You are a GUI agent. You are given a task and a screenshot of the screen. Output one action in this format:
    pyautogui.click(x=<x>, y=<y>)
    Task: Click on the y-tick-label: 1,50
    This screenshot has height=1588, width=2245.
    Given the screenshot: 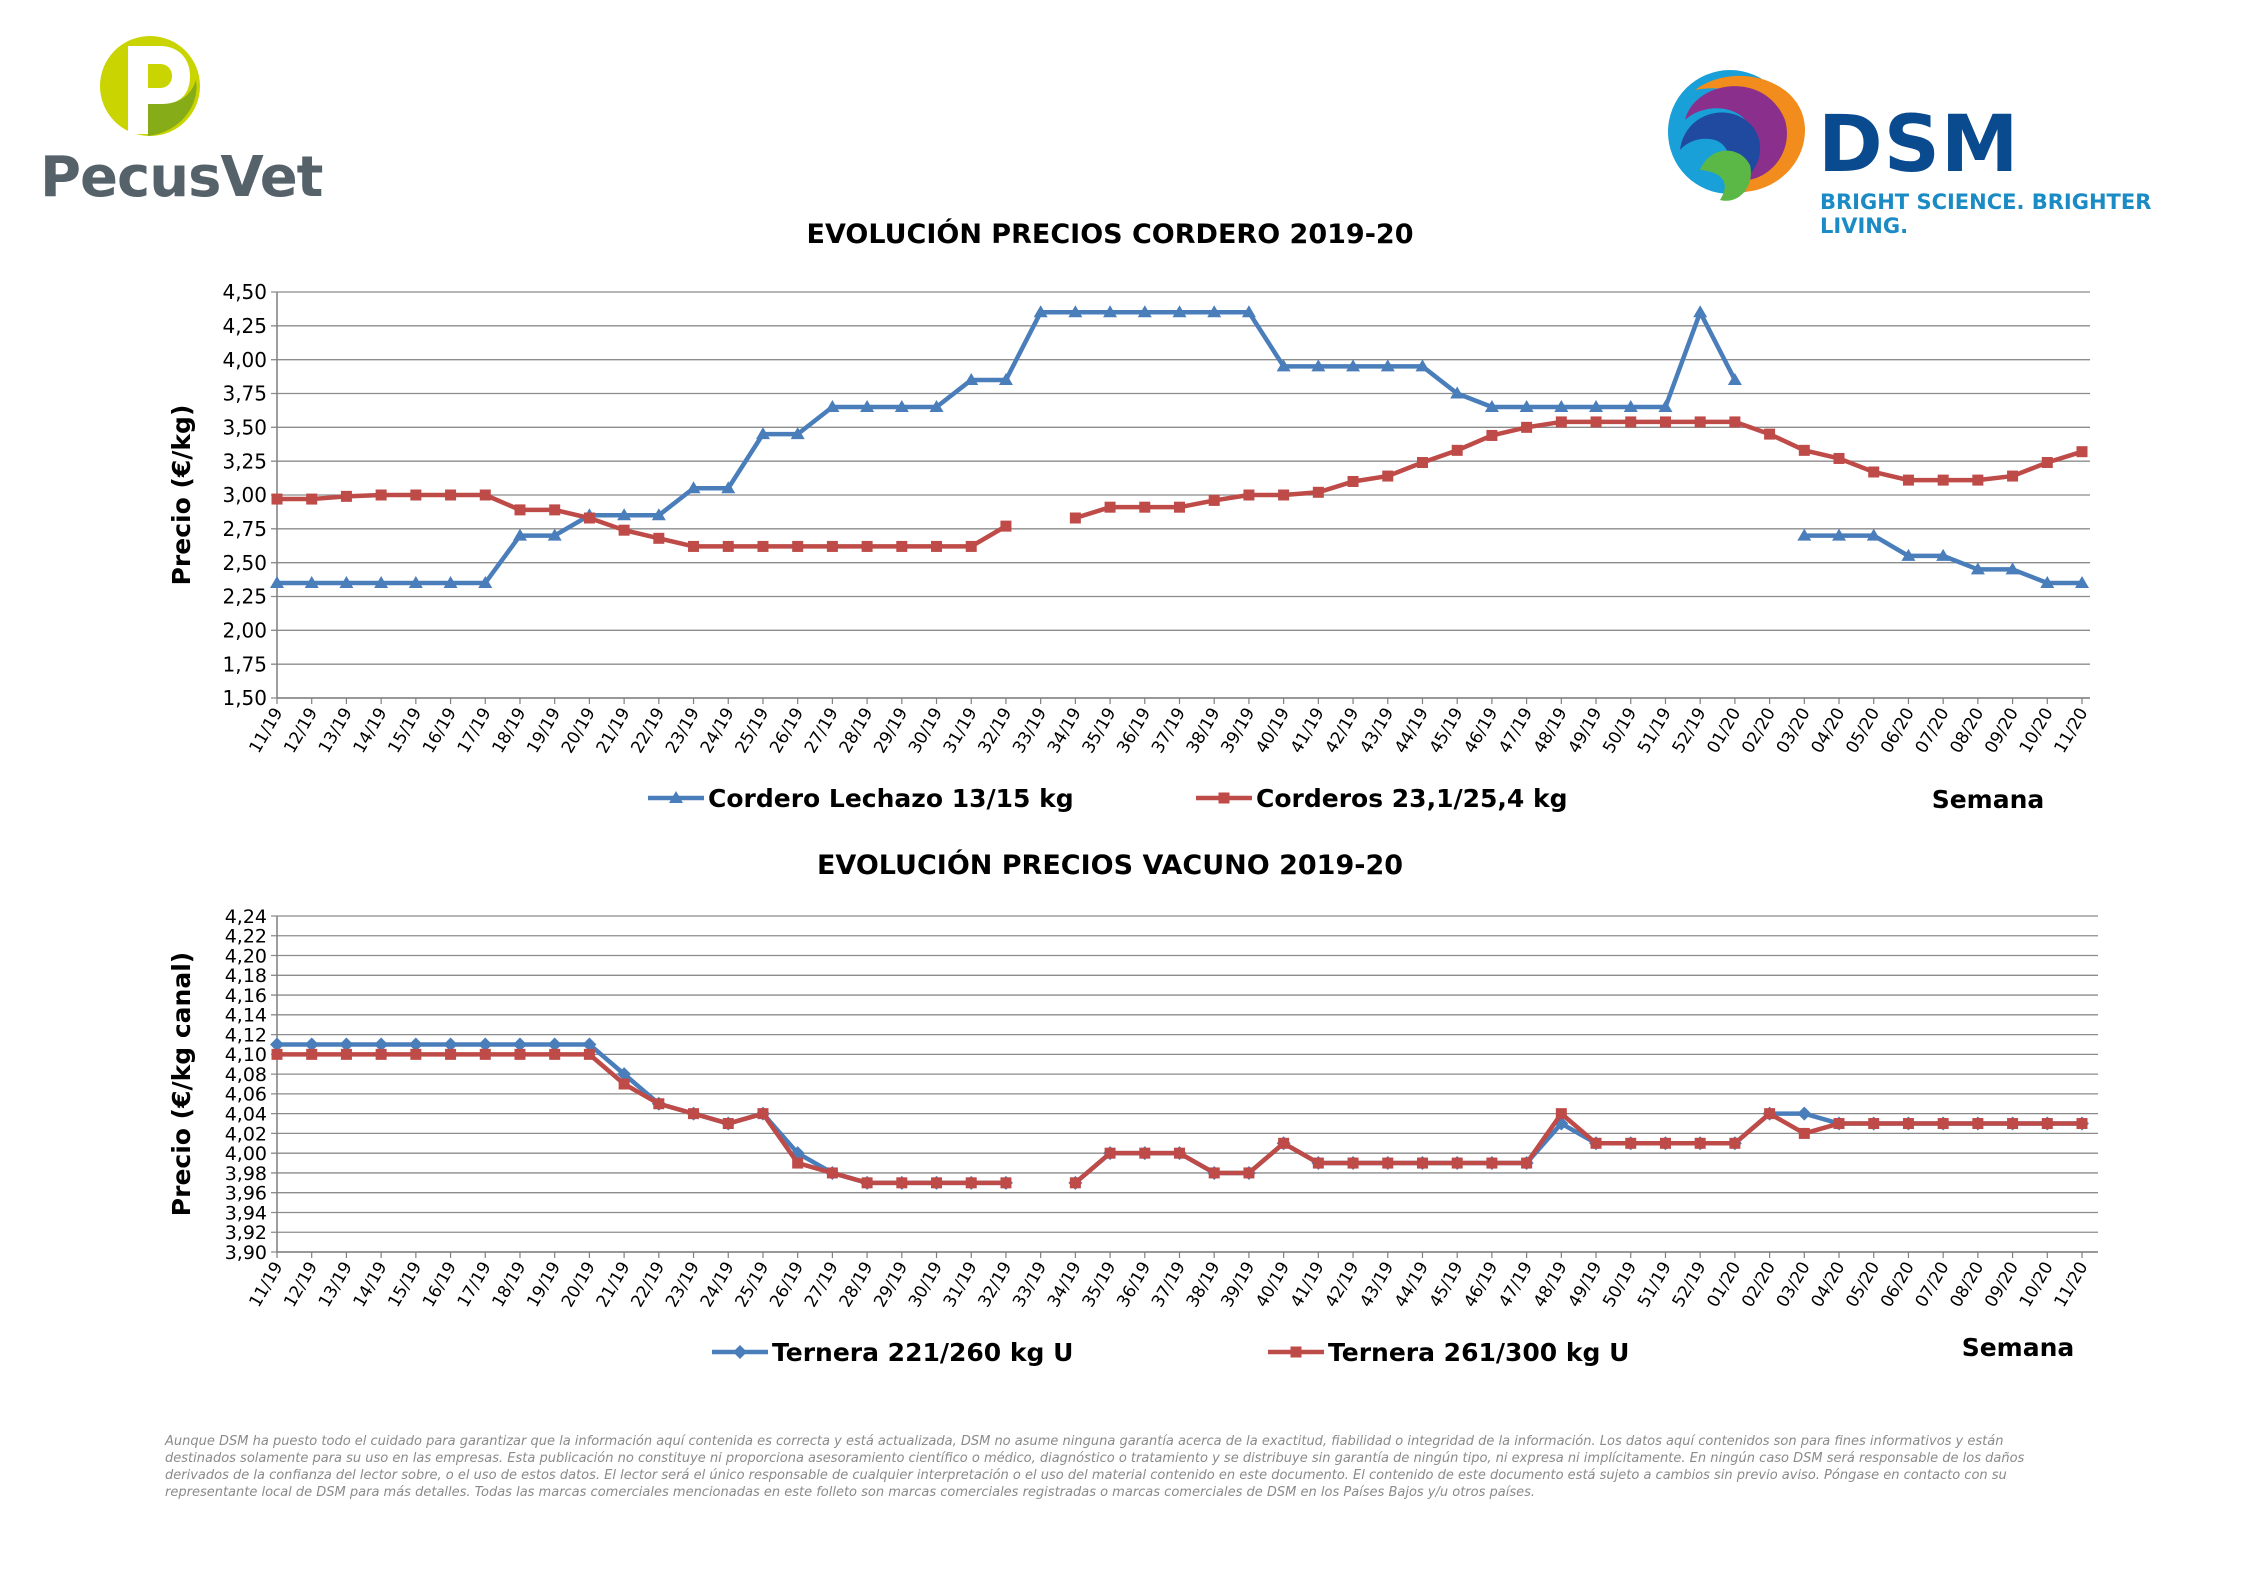 What is the action you would take?
    pyautogui.click(x=244, y=698)
    